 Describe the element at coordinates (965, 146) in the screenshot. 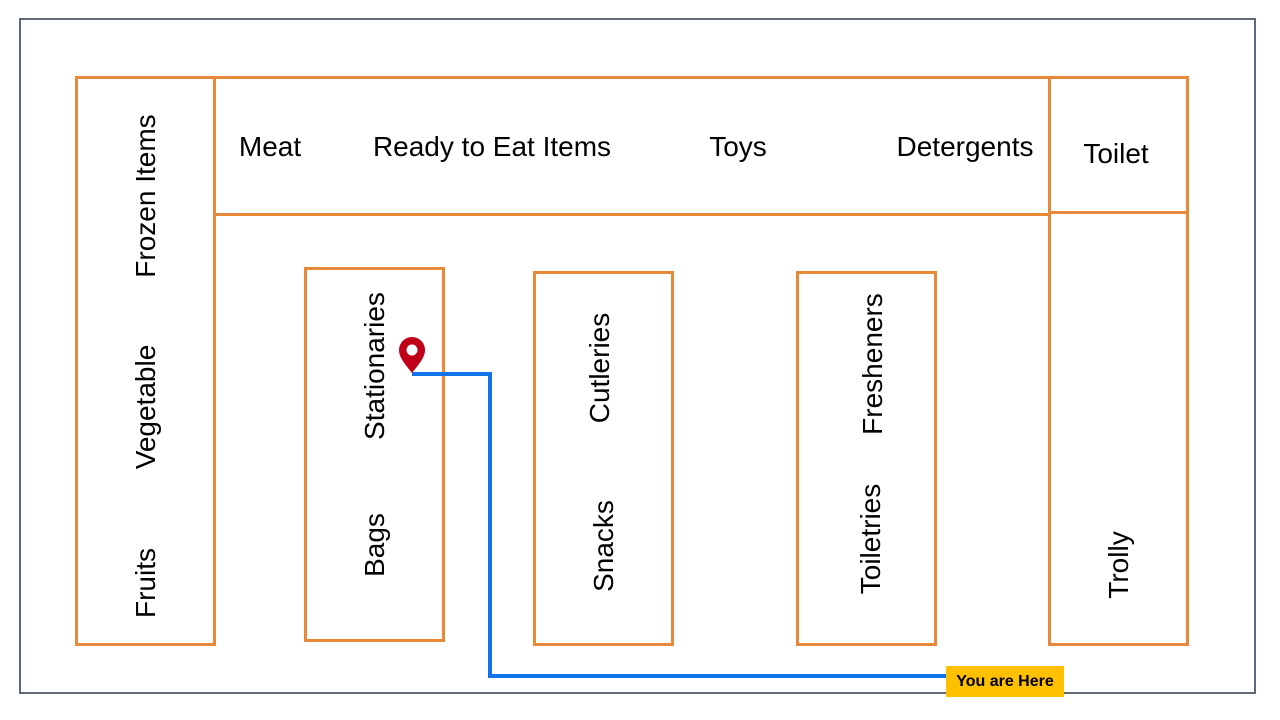

I see `label-detergents: Detergents` at that location.